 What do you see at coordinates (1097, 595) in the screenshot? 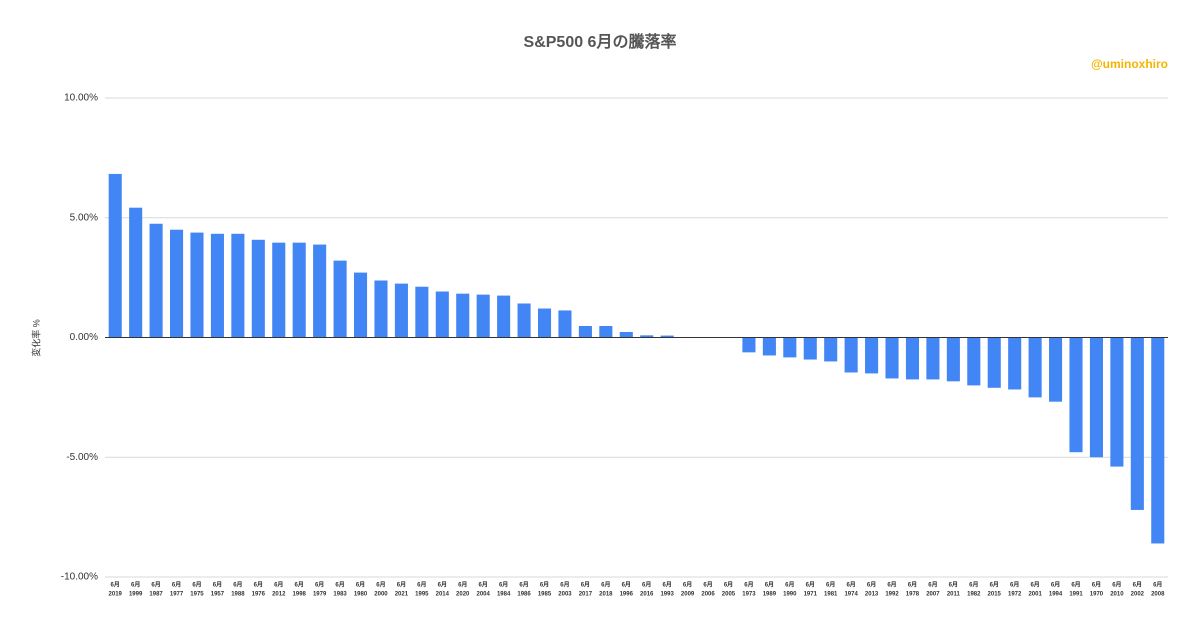
I see `x-tick-label: 1970` at bounding box center [1097, 595].